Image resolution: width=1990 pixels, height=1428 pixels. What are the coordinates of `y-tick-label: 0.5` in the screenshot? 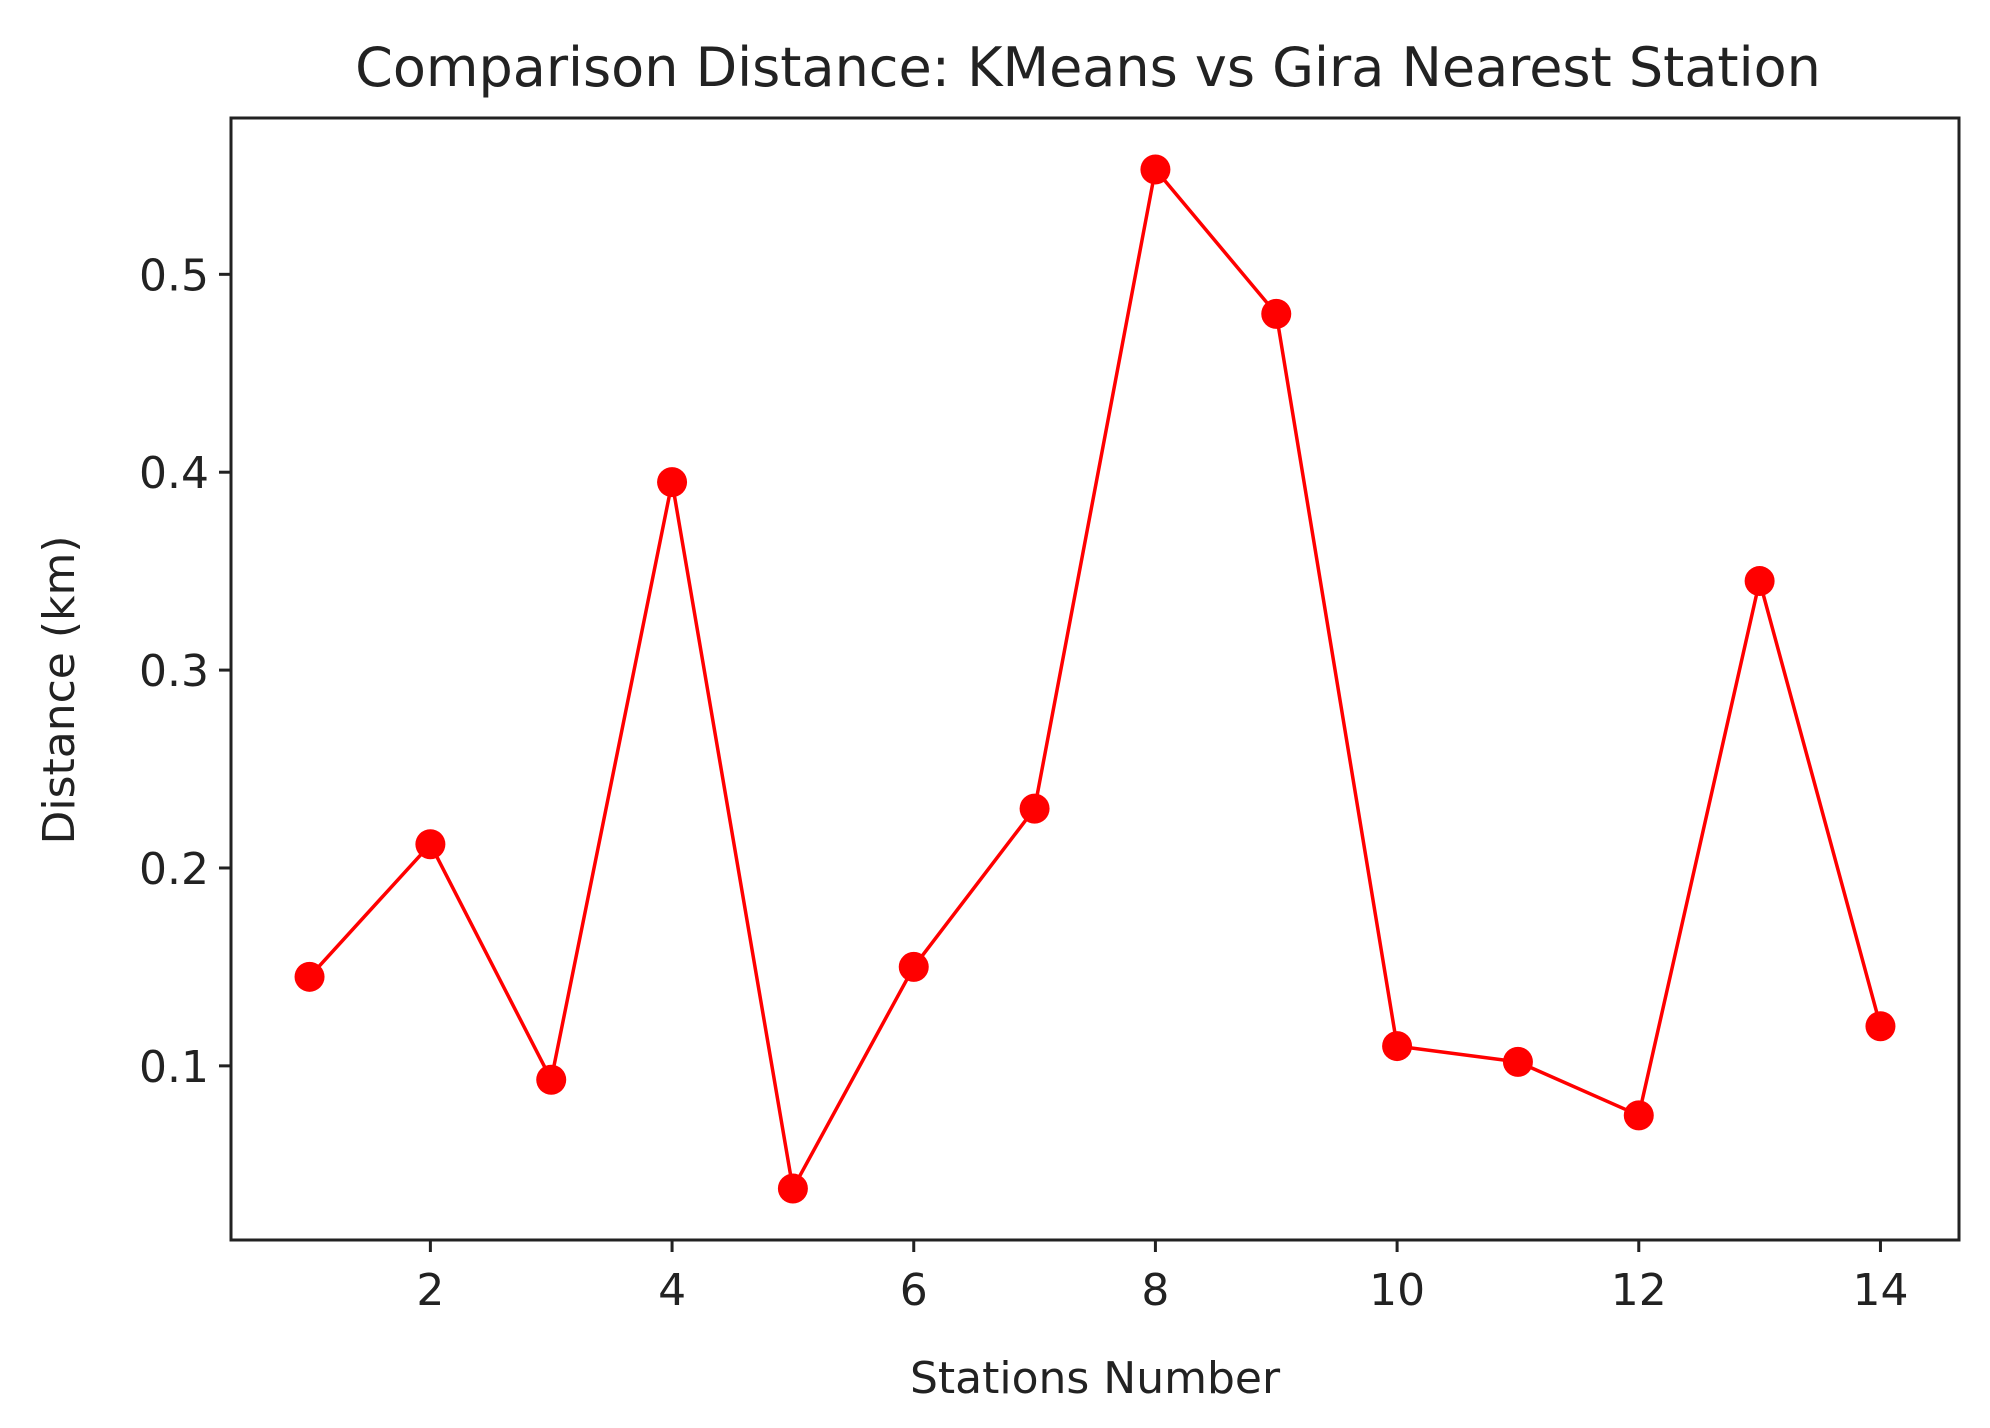 It's located at (174, 275).